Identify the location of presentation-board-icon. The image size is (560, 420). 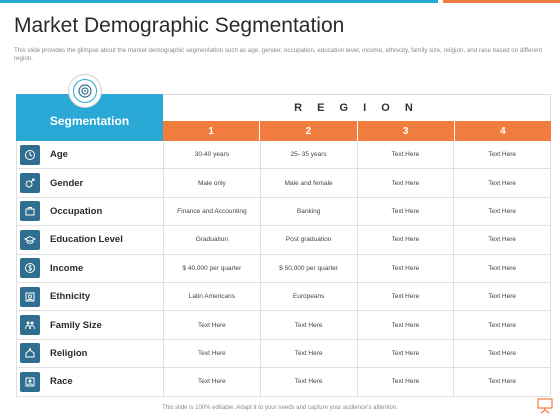
(545, 406).